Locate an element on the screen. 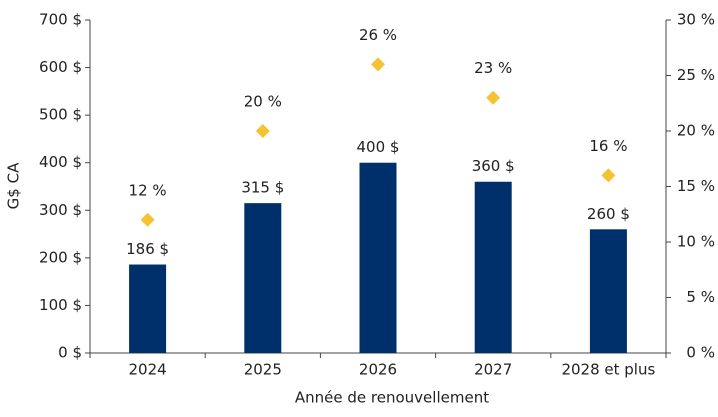 Image resolution: width=718 pixels, height=417 pixels. y-axis-title: G$ CA is located at coordinates (14, 185).